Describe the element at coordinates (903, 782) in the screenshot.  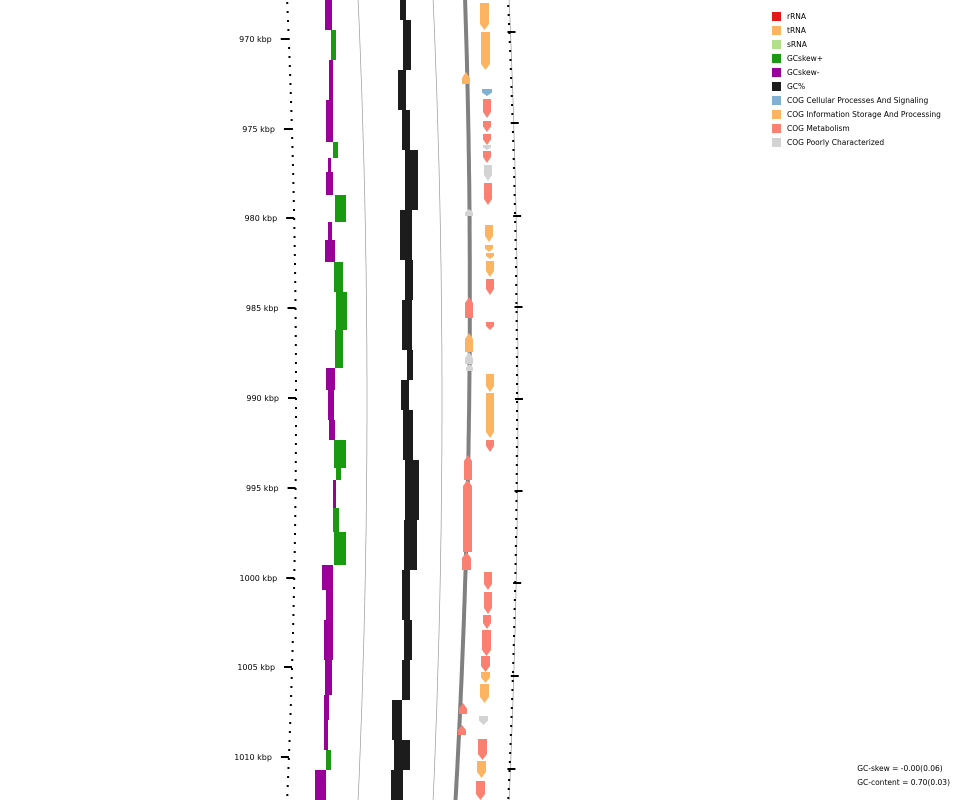
I see `gc-content-stat: GC-content = 0.70(0.03)` at that location.